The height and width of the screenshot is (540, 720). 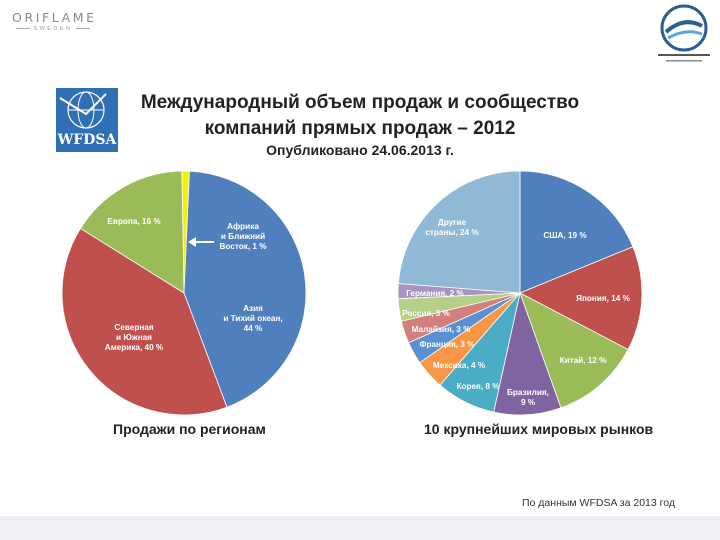 What do you see at coordinates (565, 235) in the screenshot?
I see `markets-label-0: США, 19 %` at bounding box center [565, 235].